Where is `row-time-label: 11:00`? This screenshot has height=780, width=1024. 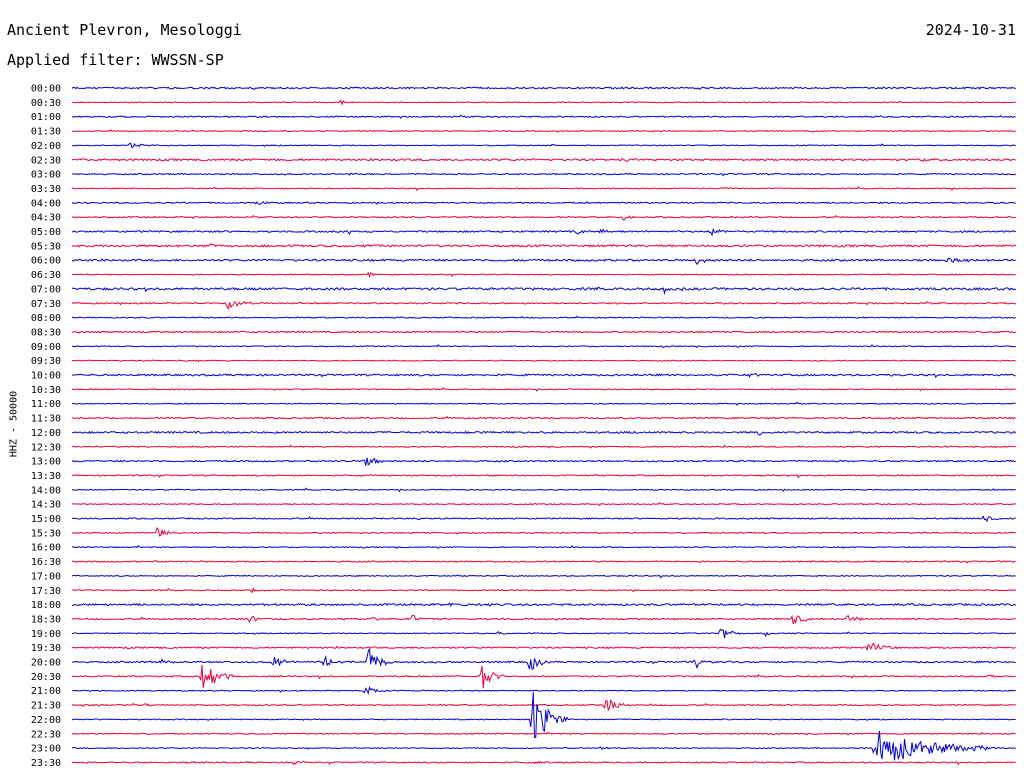 row-time-label: 11:00 is located at coordinates (46, 404).